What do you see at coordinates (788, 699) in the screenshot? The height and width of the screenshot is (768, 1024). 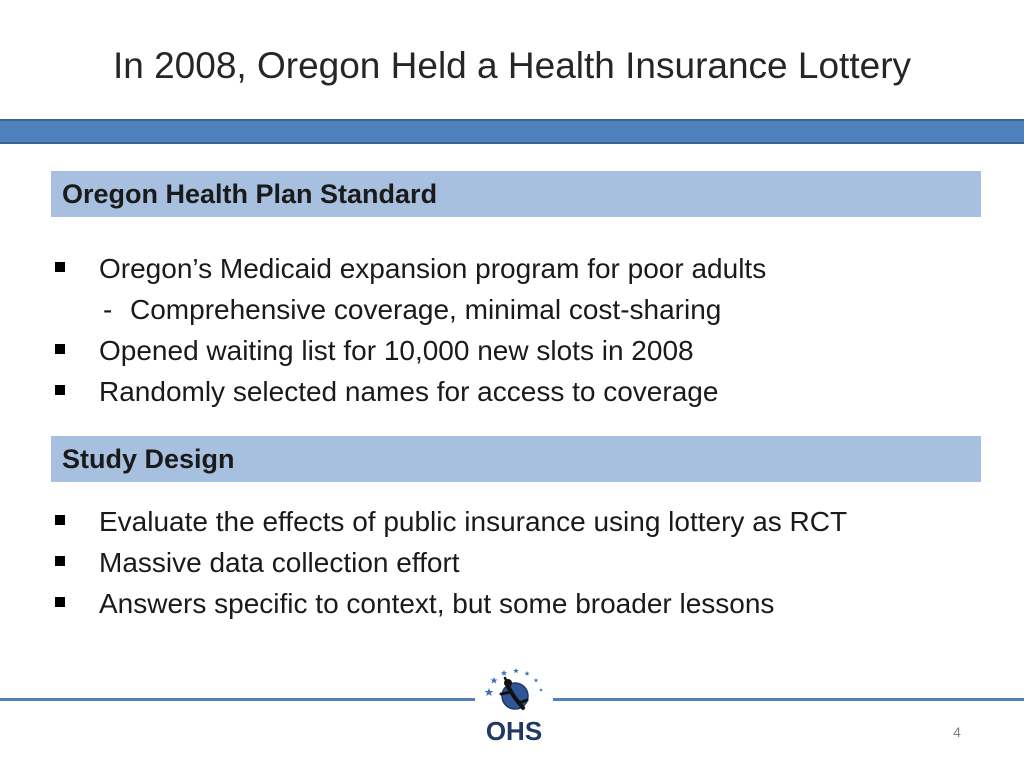 I see `footer-rule-right` at bounding box center [788, 699].